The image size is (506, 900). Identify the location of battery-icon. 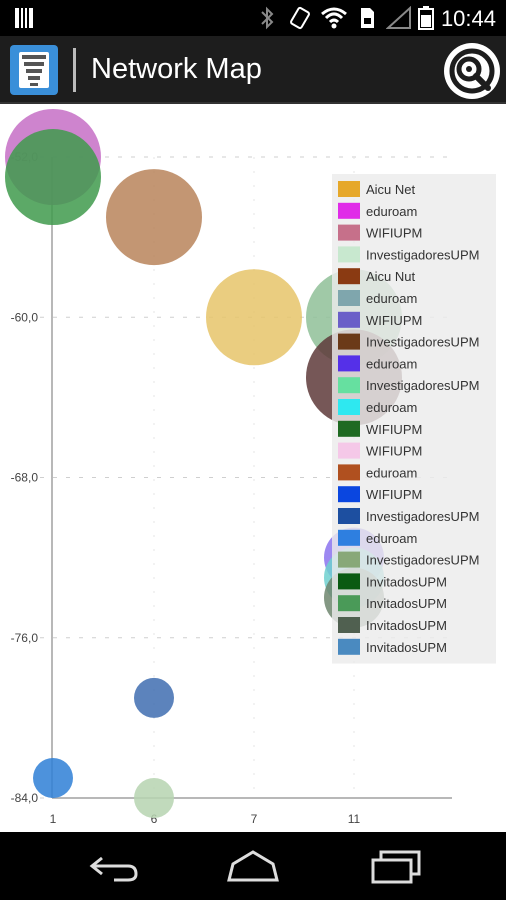
(426, 18).